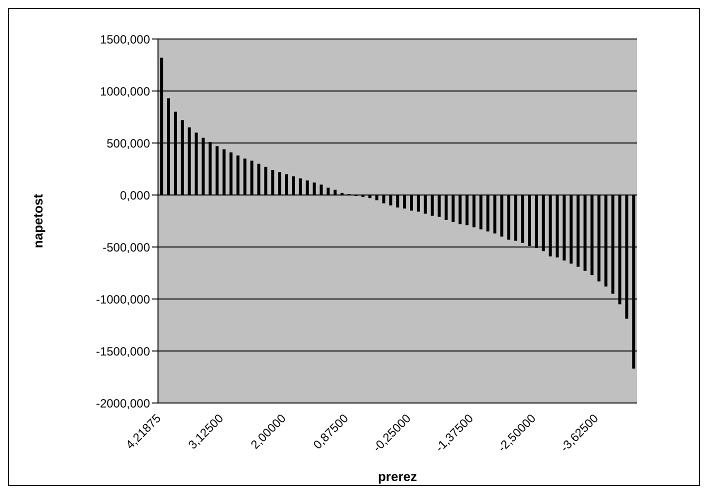 Image resolution: width=709 pixels, height=493 pixels. Describe the element at coordinates (398, 476) in the screenshot. I see `x-axis-title: prerez` at that location.